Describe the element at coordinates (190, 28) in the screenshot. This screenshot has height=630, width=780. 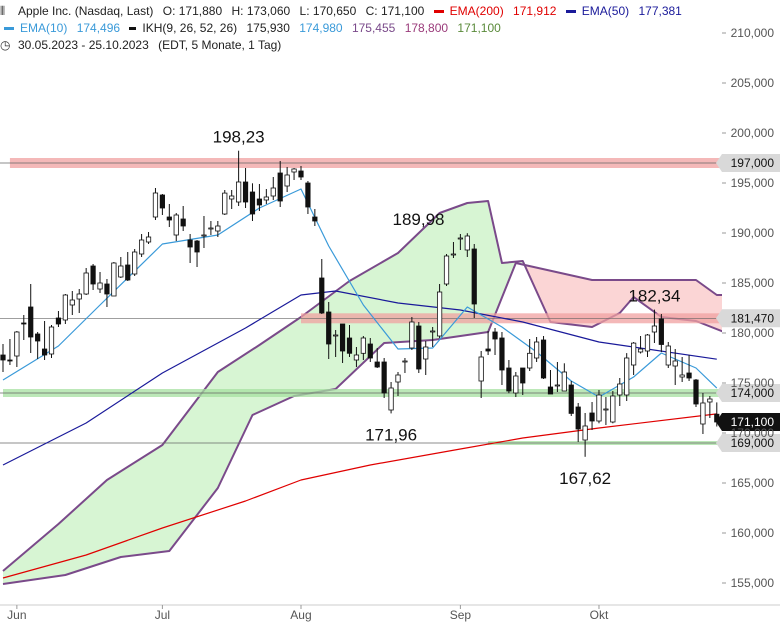
I see `ikh-label: IKH(9, 26, 52, 26)` at that location.